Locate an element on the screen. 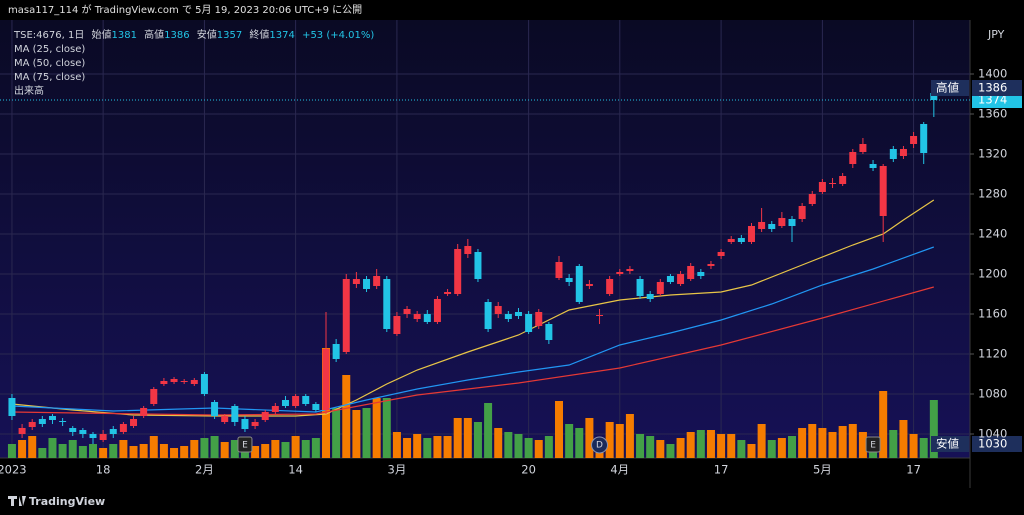 This screenshot has width=1024, height=515. change-value: +53 (+4.01%) is located at coordinates (338, 35).